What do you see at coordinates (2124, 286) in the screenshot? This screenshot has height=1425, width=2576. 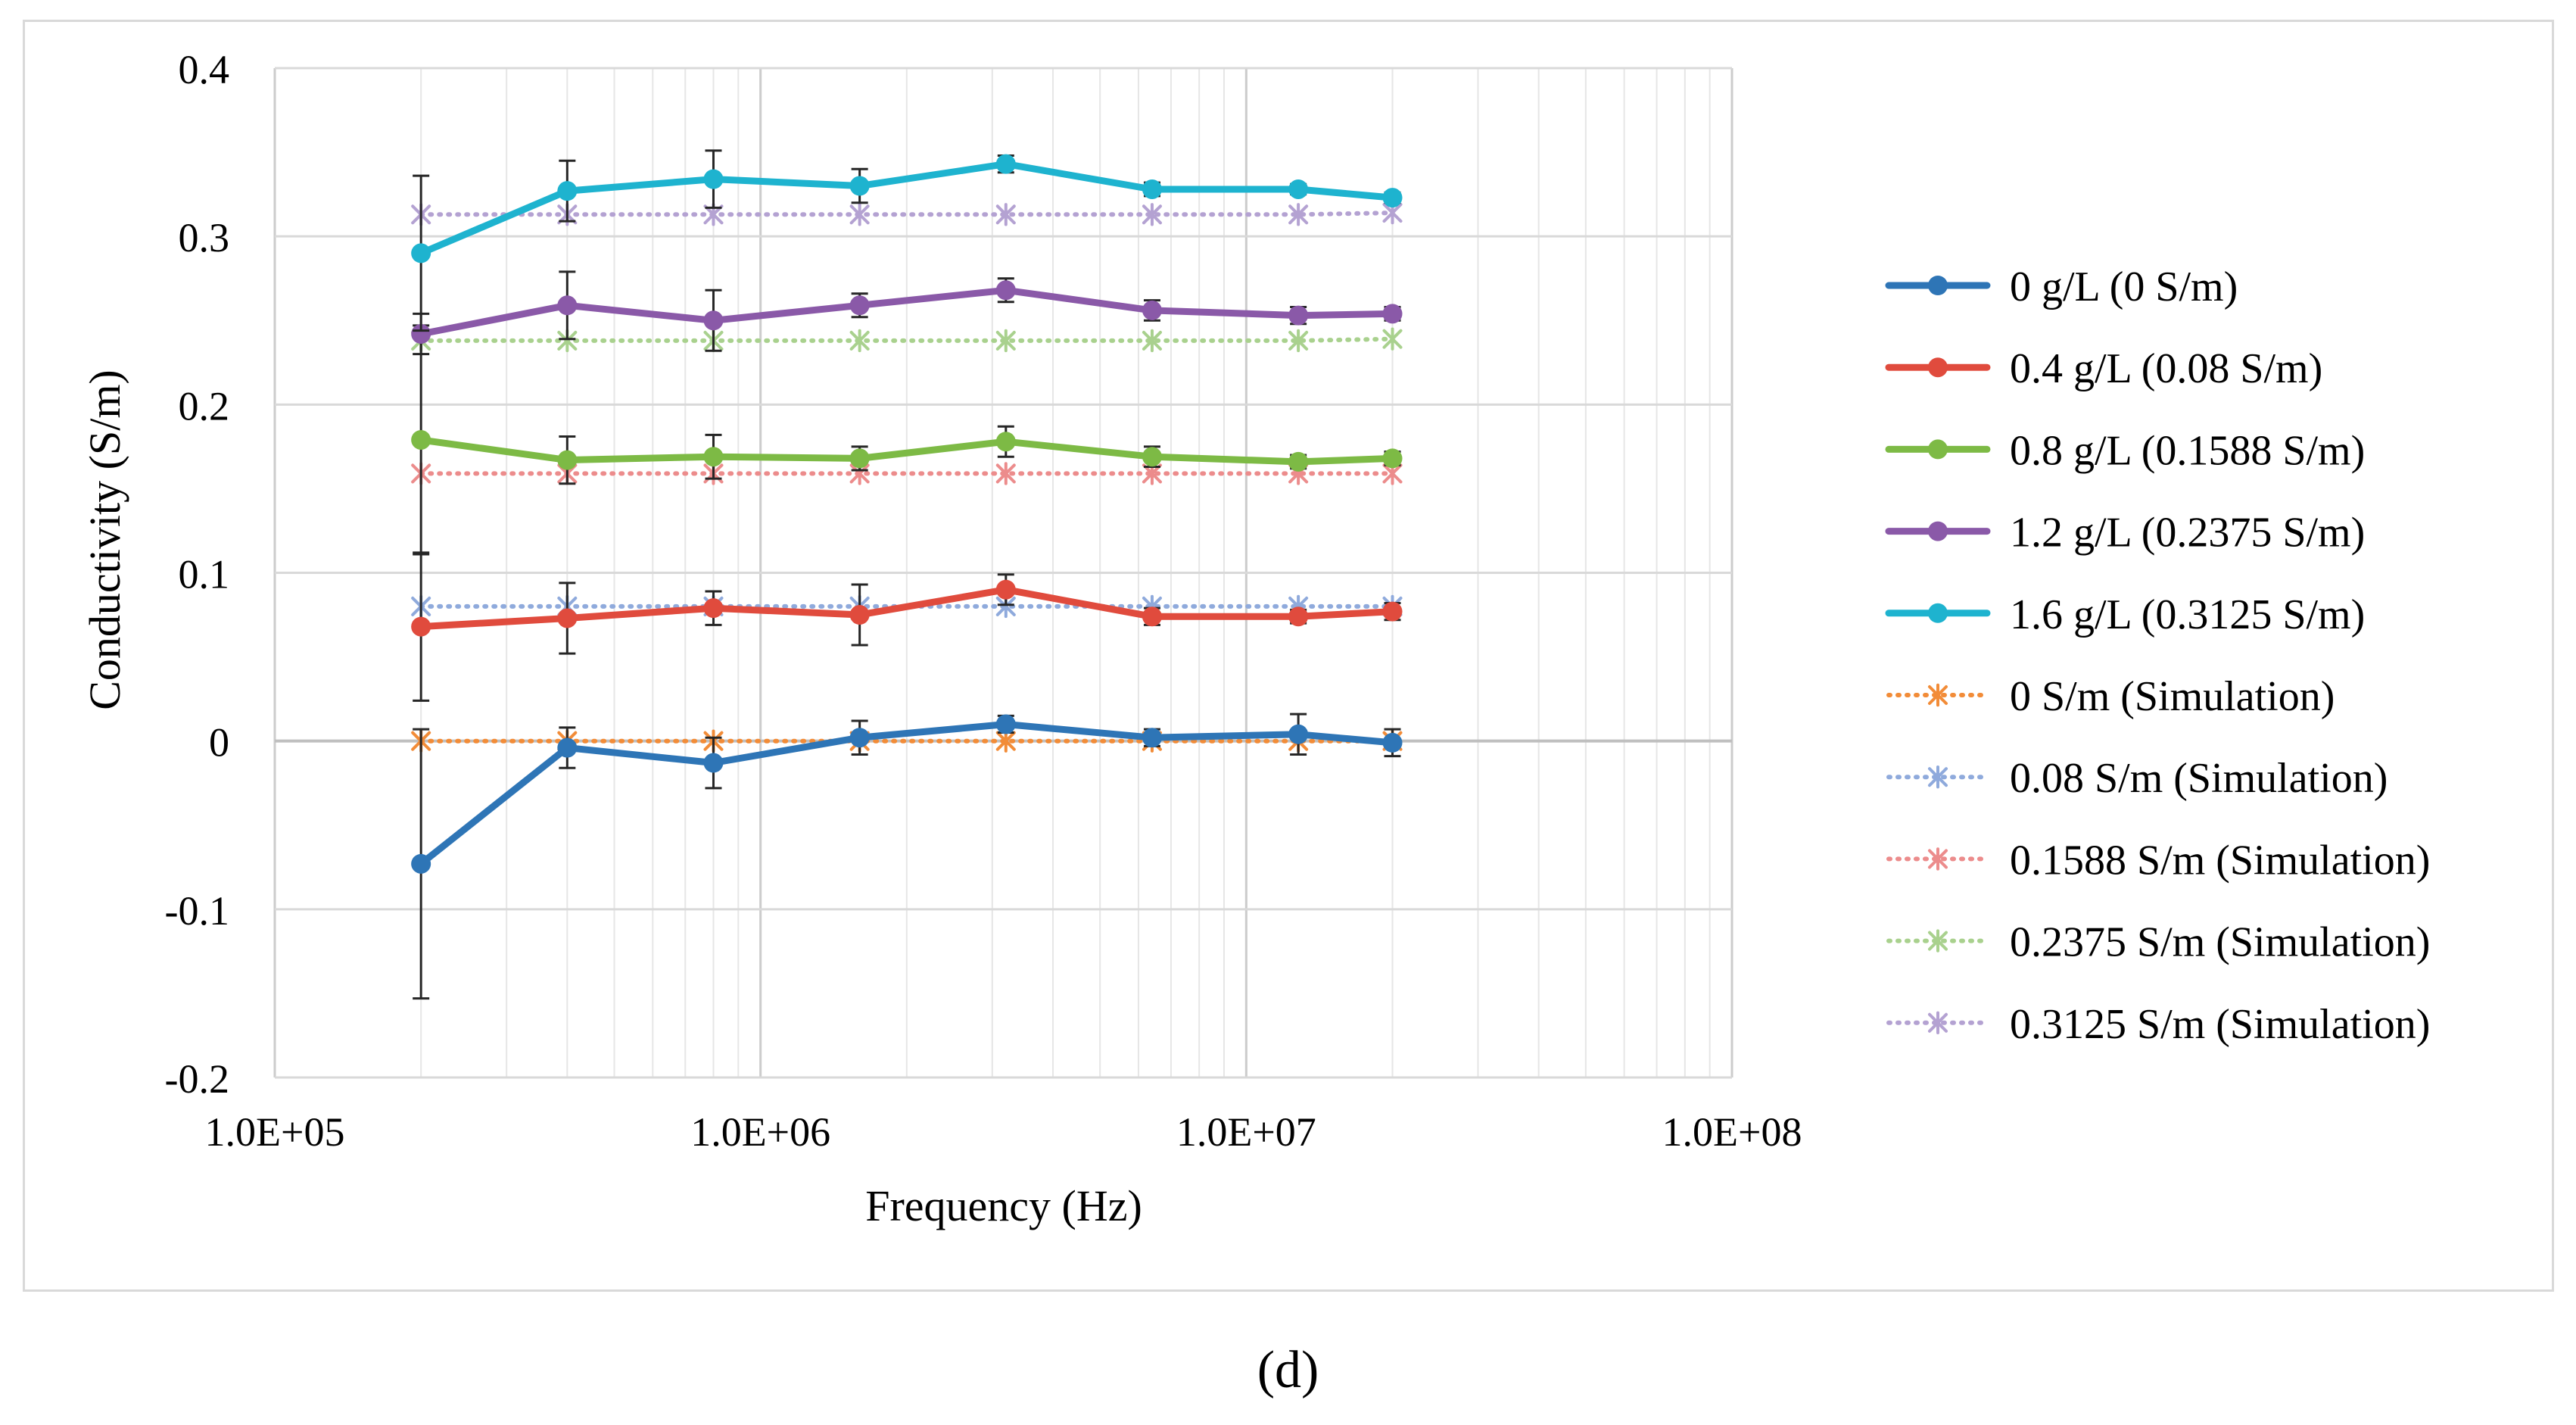 I see `legend-label: 0 g/L (0 S/m)` at bounding box center [2124, 286].